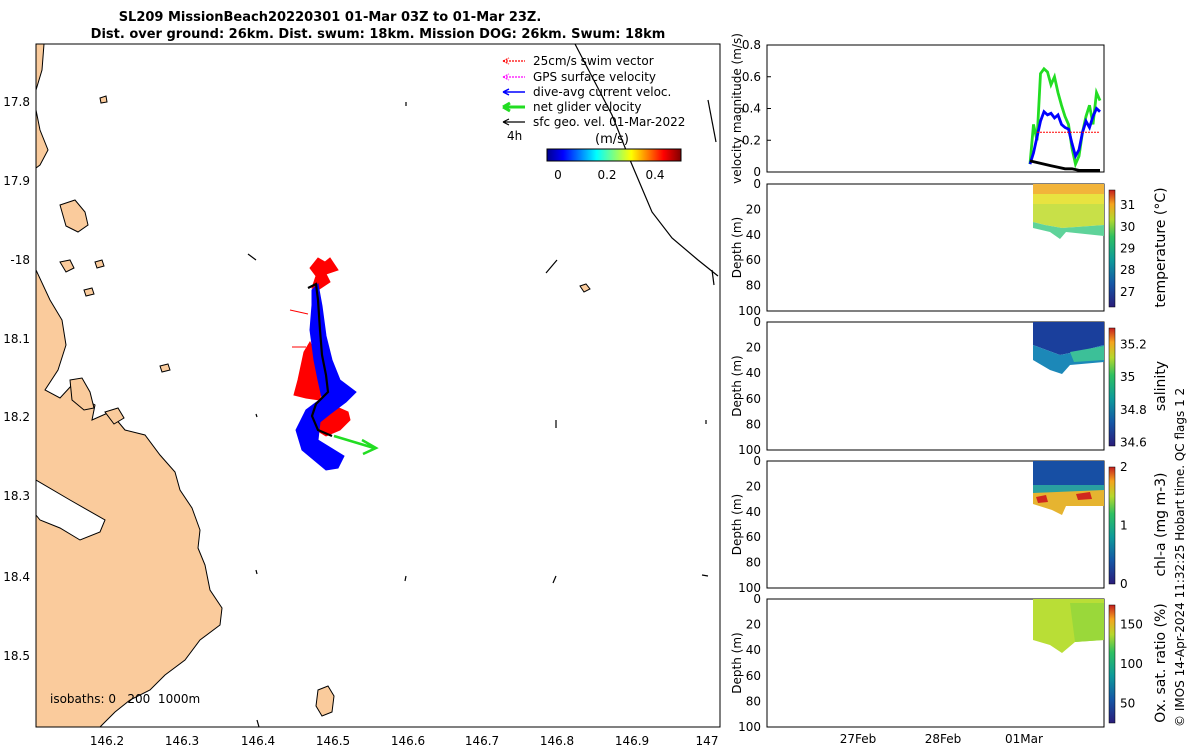 This screenshot has height=754, width=1200. What do you see at coordinates (753, 235) in the screenshot?
I see `temperature-y-tick: 40` at bounding box center [753, 235].